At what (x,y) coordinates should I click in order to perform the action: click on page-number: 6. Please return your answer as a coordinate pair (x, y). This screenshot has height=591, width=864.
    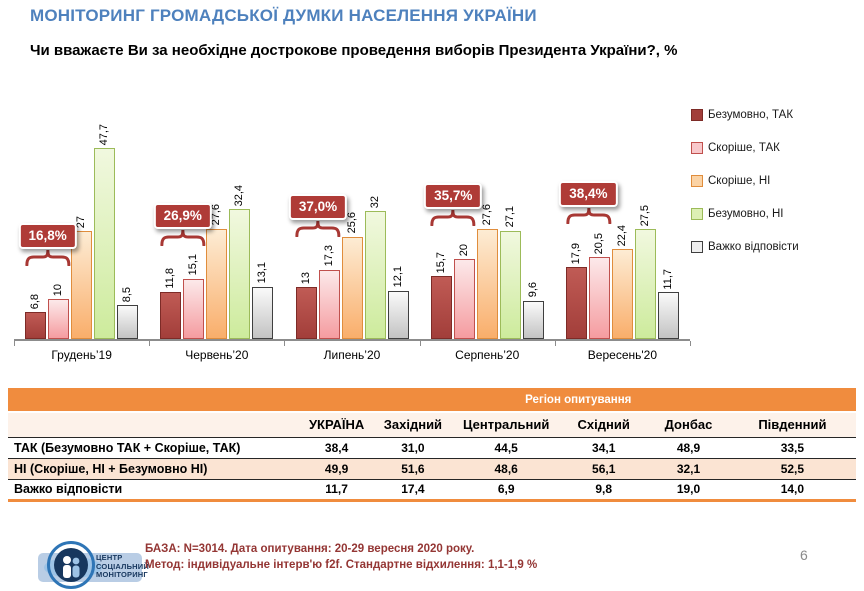
    Looking at the image, I should click on (804, 555).